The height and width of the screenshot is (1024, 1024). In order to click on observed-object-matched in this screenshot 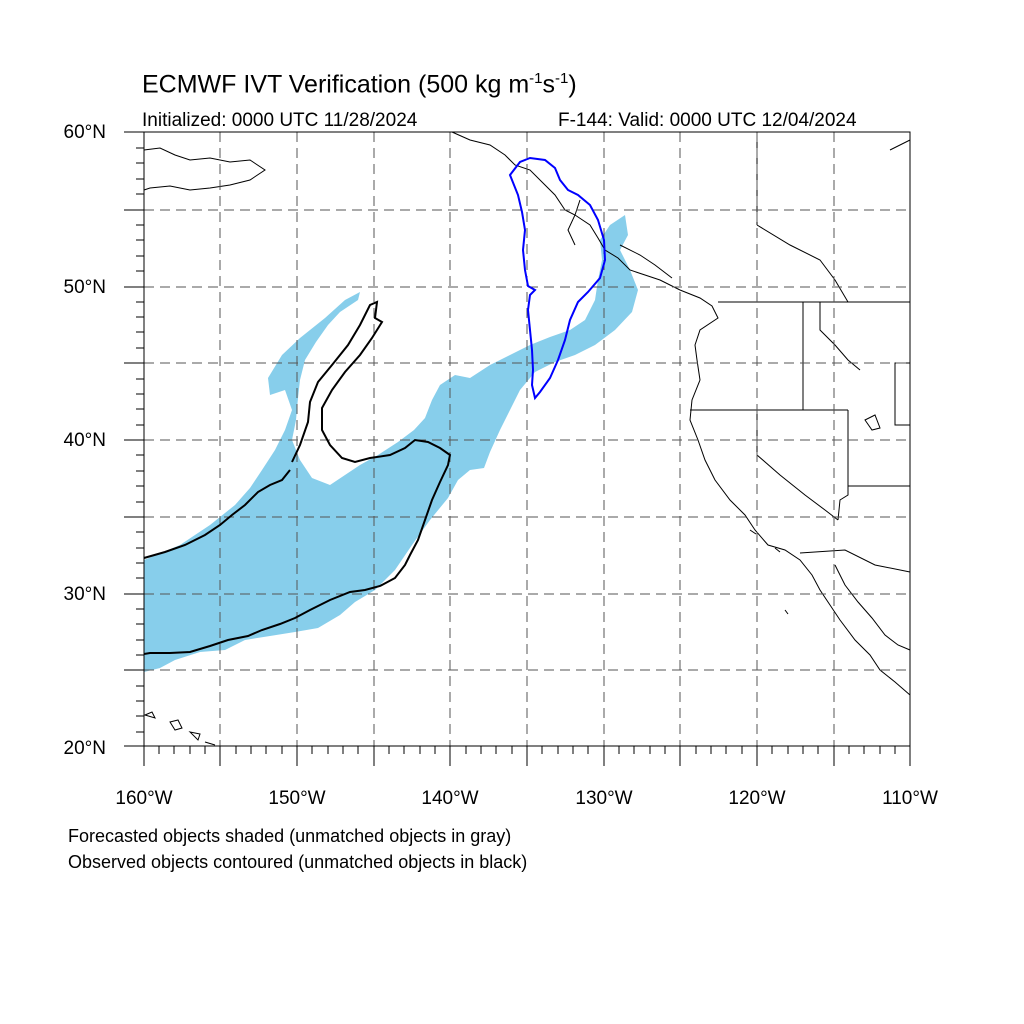, I will do `click(557, 278)`.